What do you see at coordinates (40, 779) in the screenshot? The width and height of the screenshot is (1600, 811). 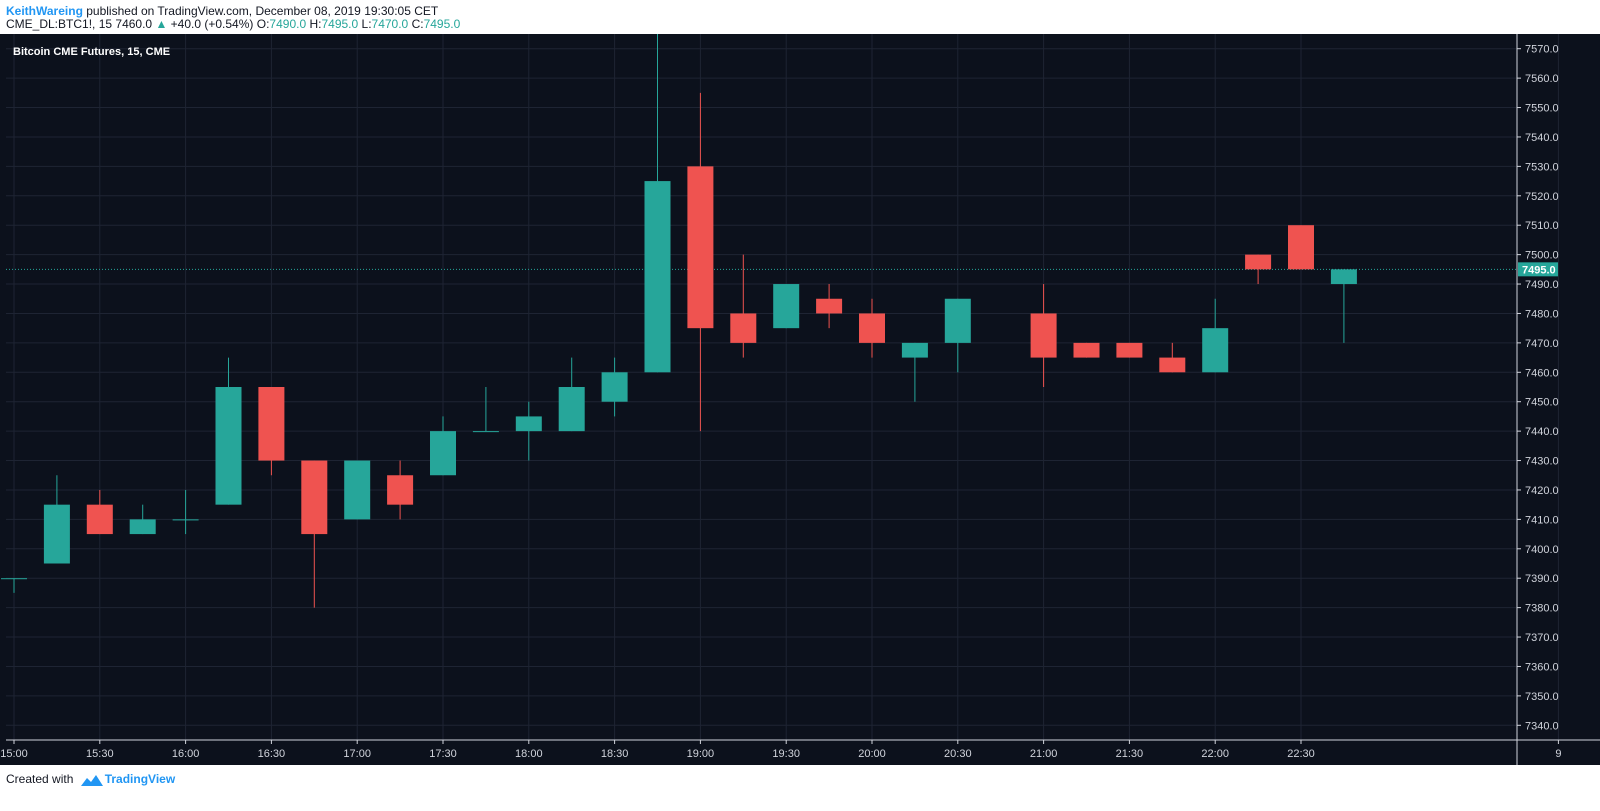 I see `created-with-text: Created with` at bounding box center [40, 779].